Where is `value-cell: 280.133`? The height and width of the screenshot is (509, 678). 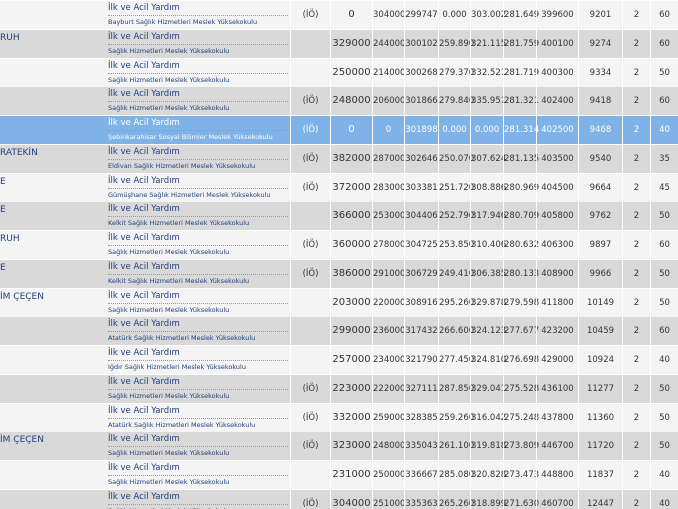
value-cell: 280.133 is located at coordinates (521, 273).